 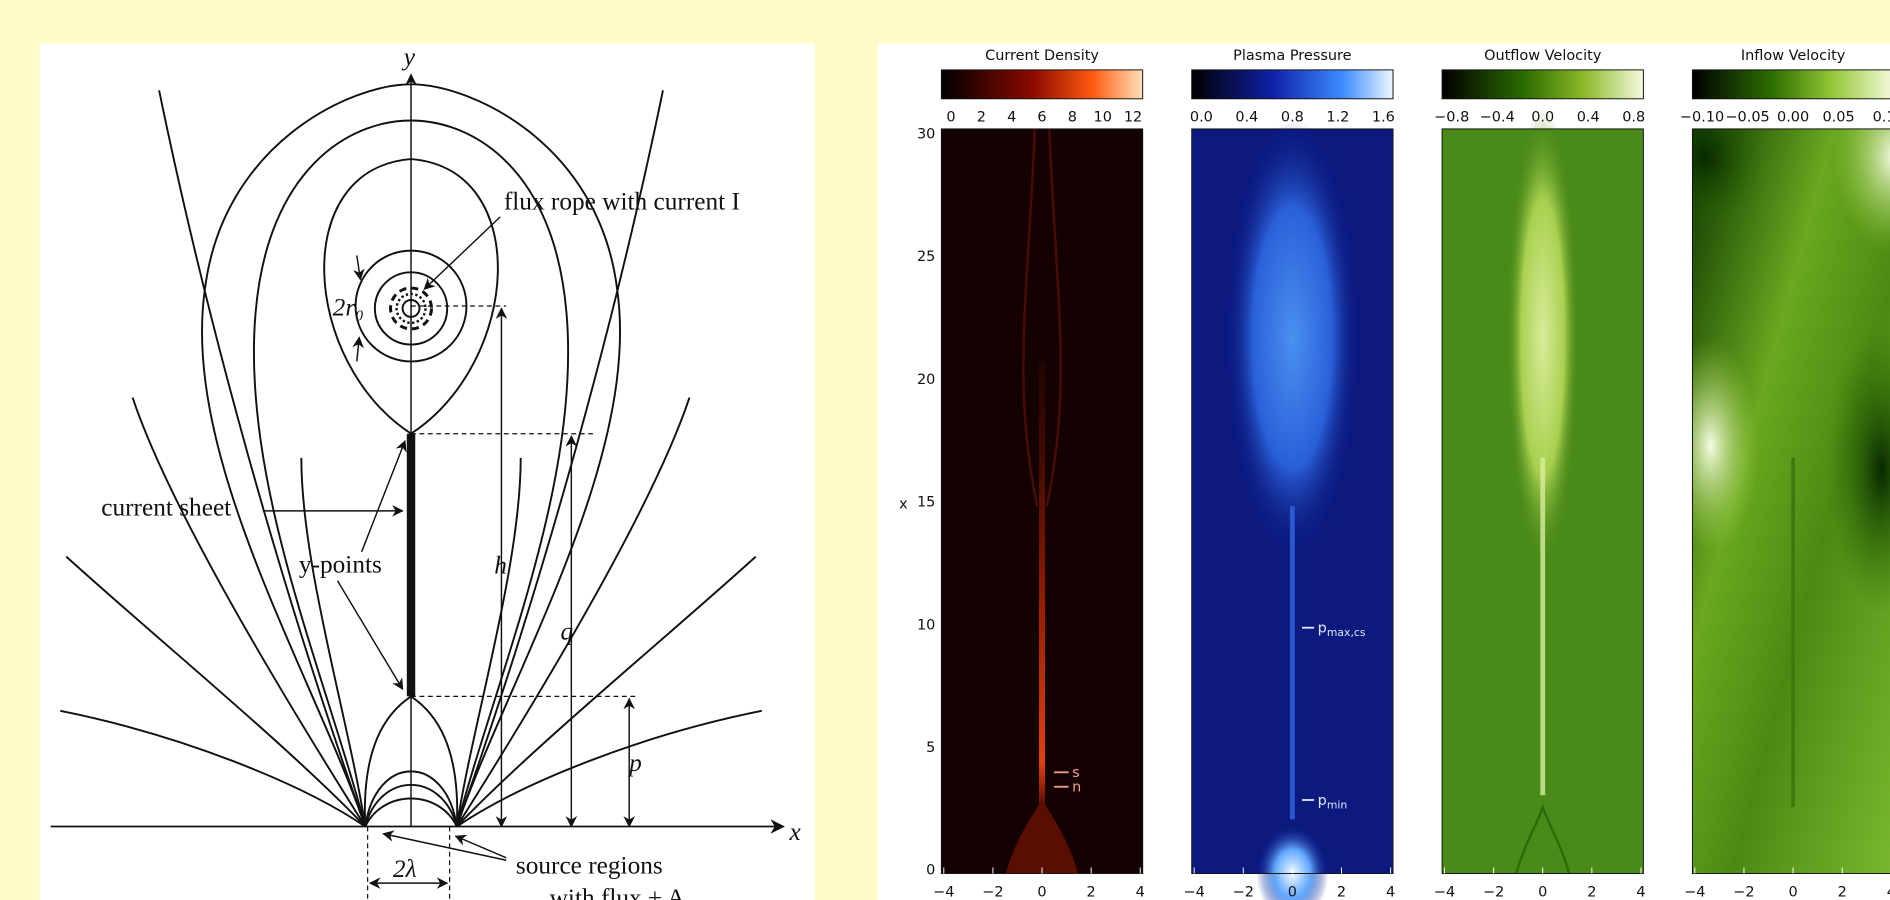 I want to click on annotation: pmin, so click(x=1333, y=802).